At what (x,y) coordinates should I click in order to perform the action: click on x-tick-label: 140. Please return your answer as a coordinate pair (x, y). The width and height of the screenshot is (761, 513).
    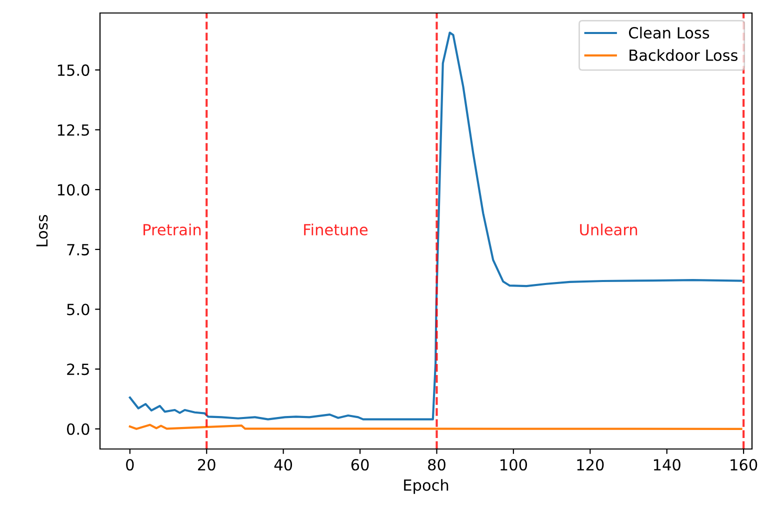
    Looking at the image, I should click on (667, 464).